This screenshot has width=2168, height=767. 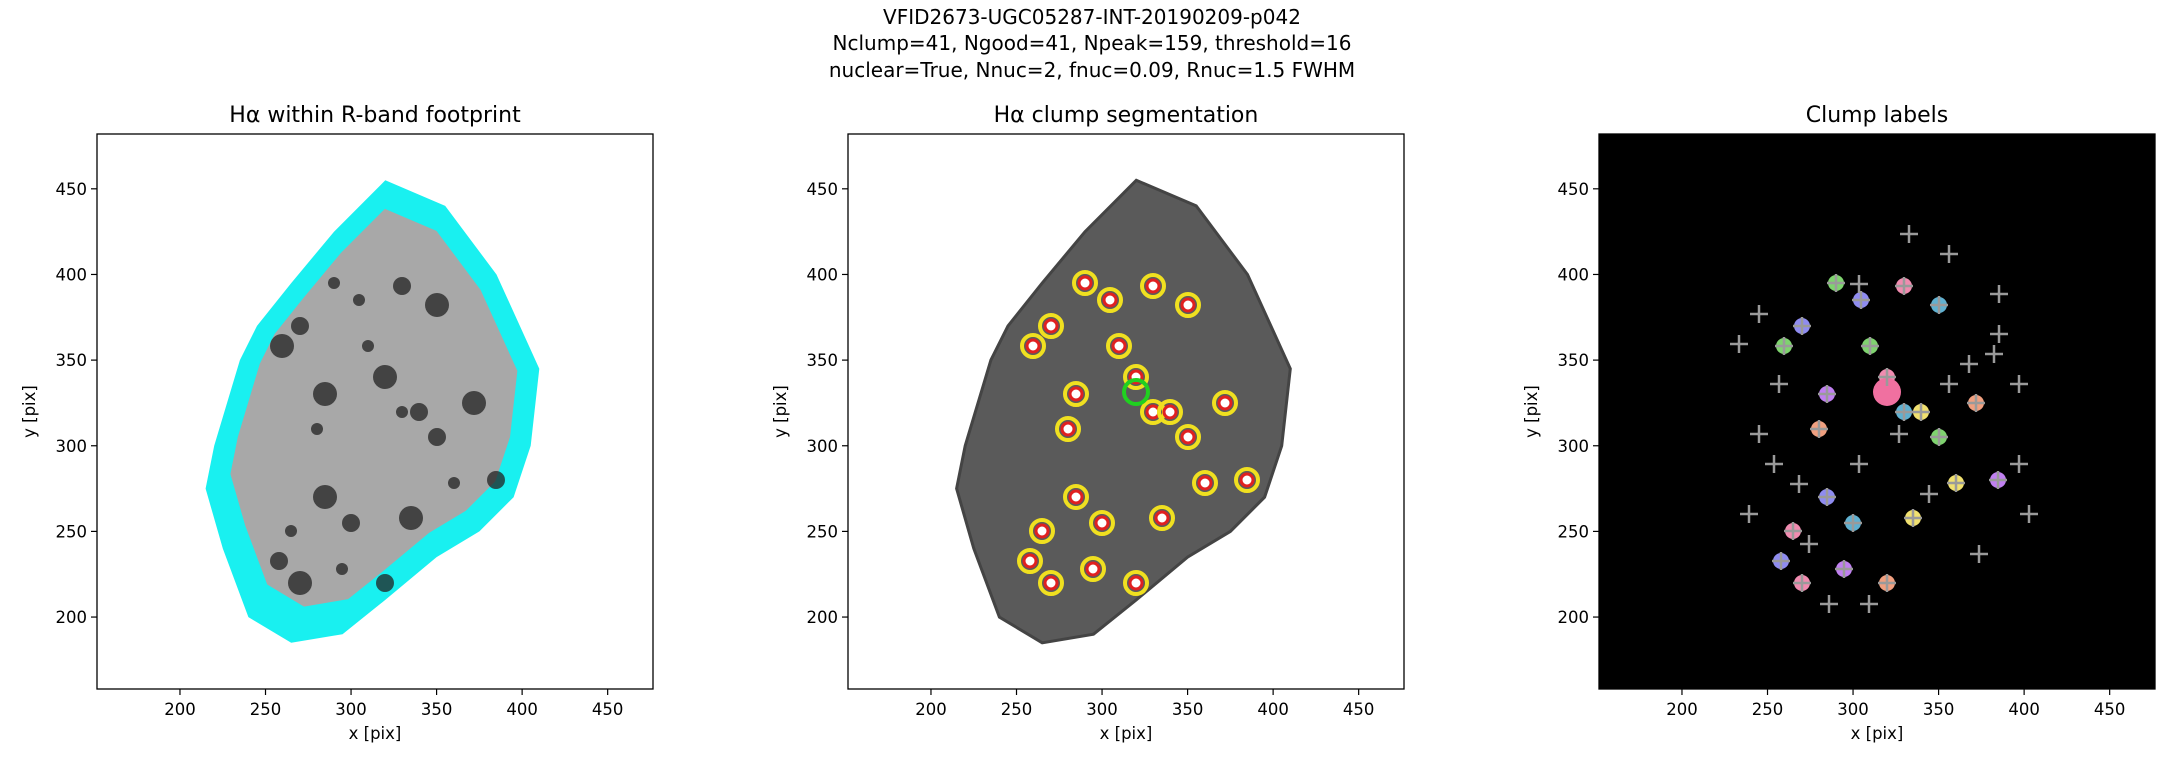 What do you see at coordinates (372, 411) in the screenshot?
I see `image` at bounding box center [372, 411].